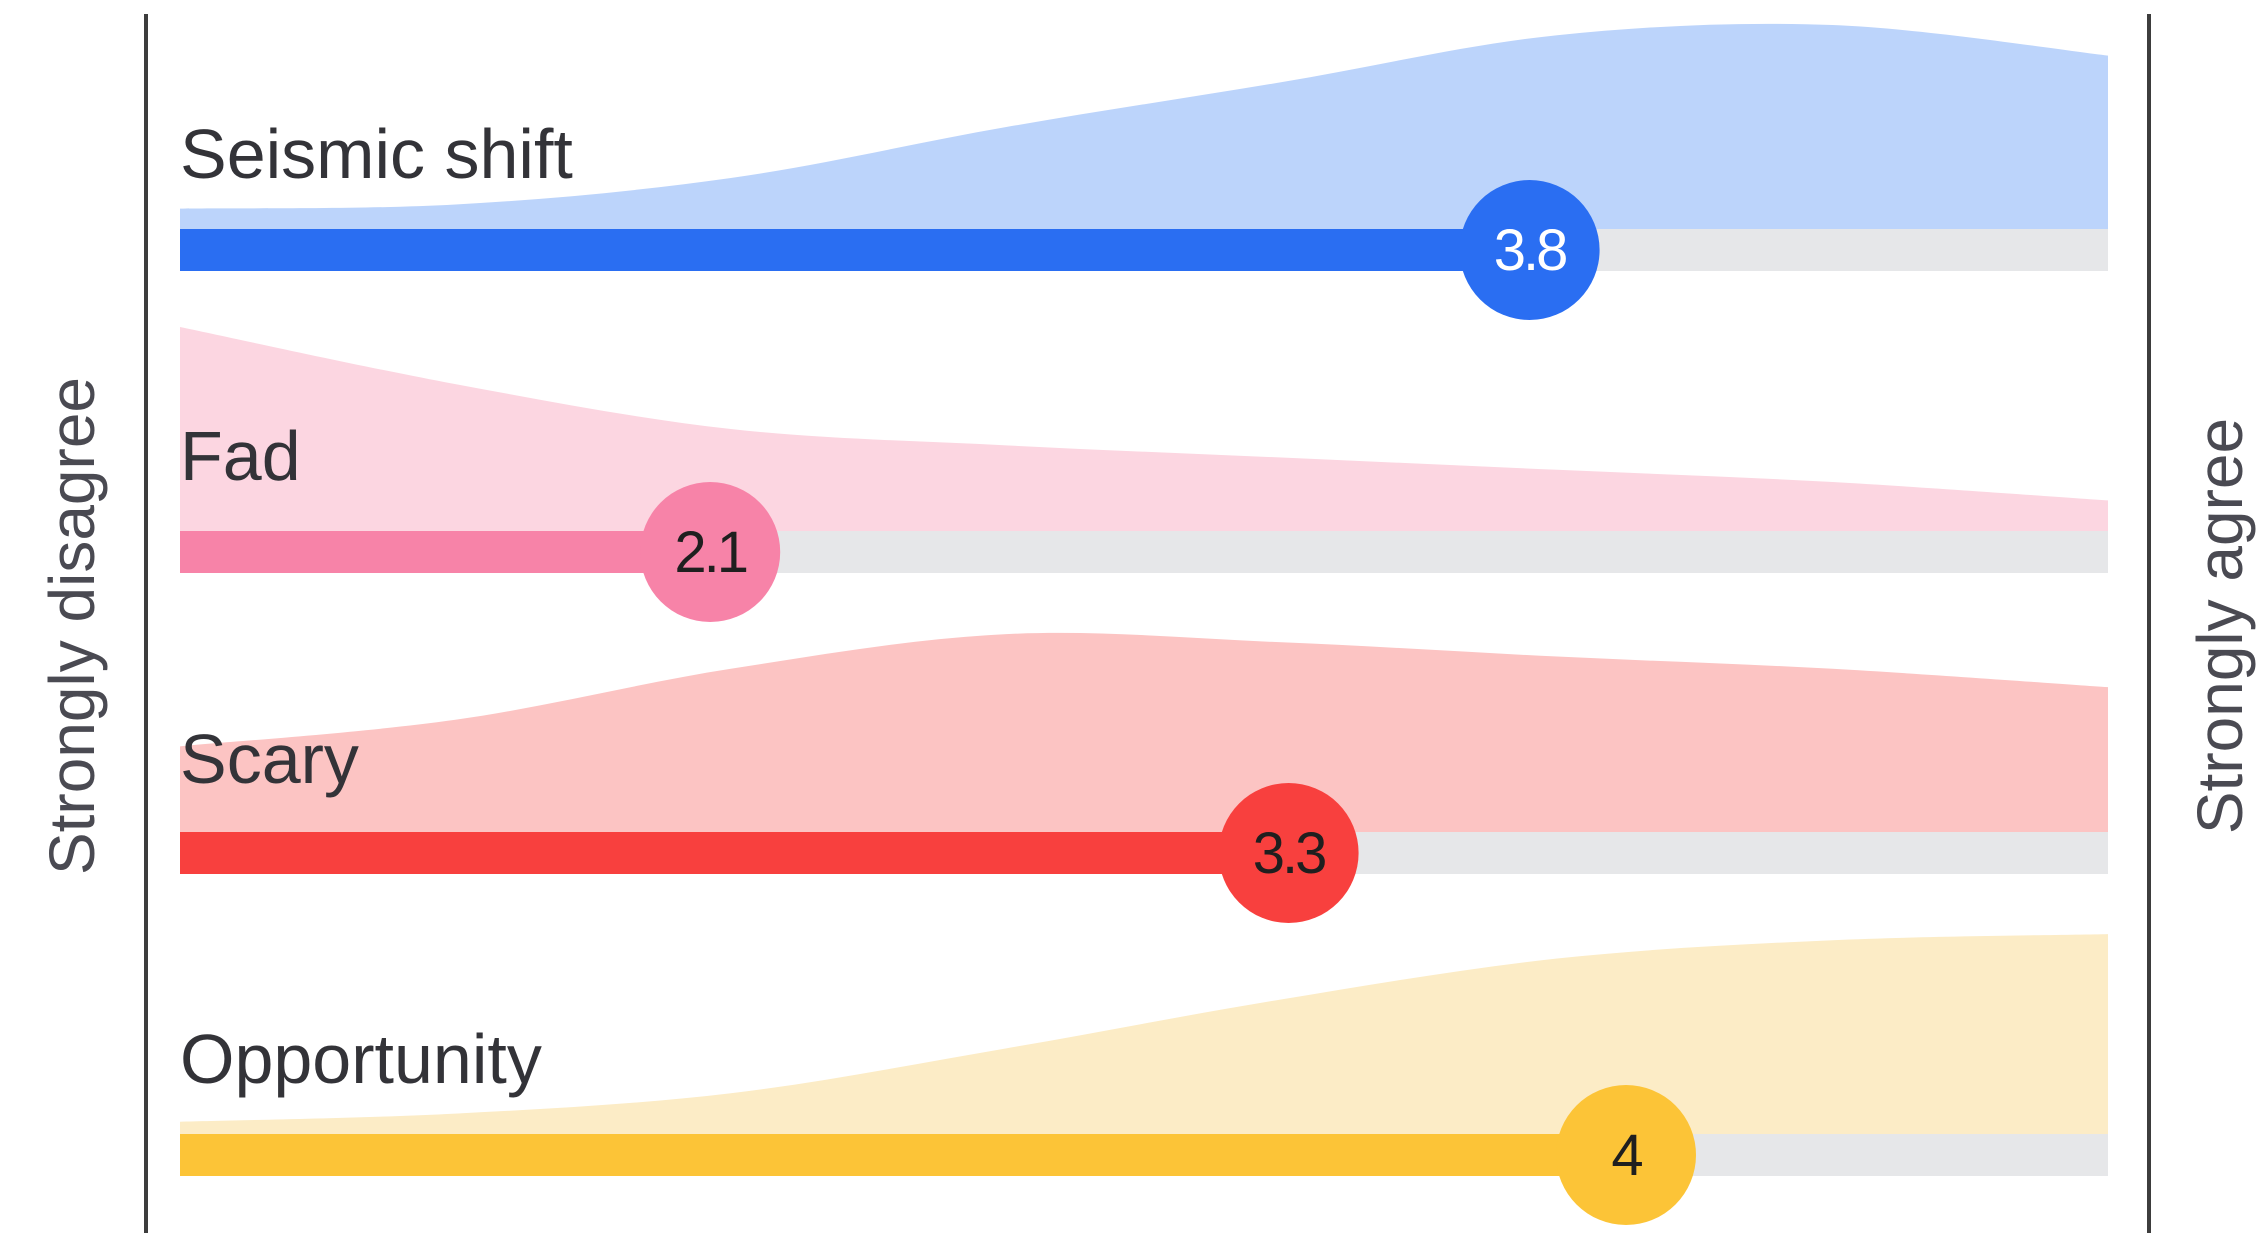 This screenshot has width=2260, height=1233. I want to click on value-label: 3.3, so click(1289, 853).